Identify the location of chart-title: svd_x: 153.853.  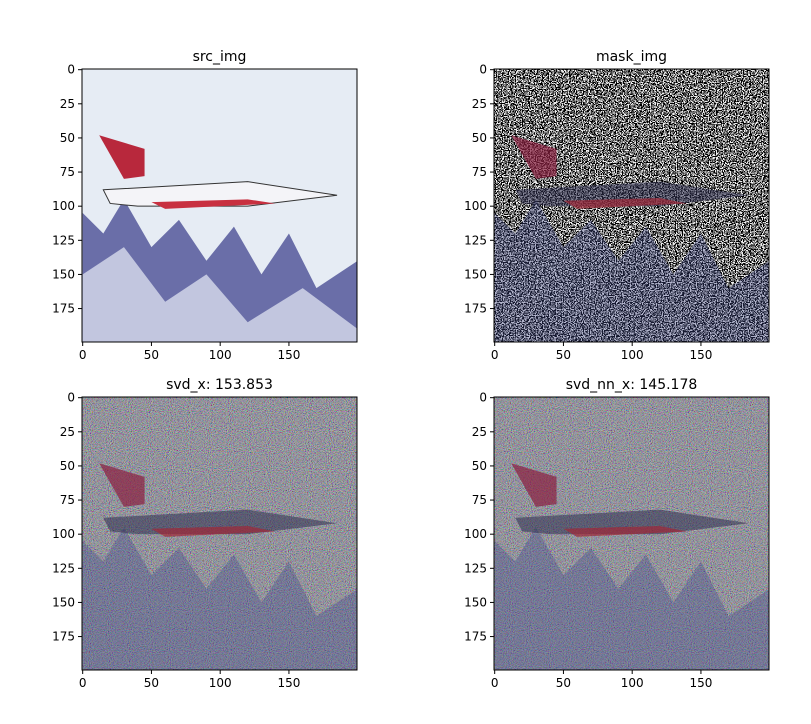
(219, 385).